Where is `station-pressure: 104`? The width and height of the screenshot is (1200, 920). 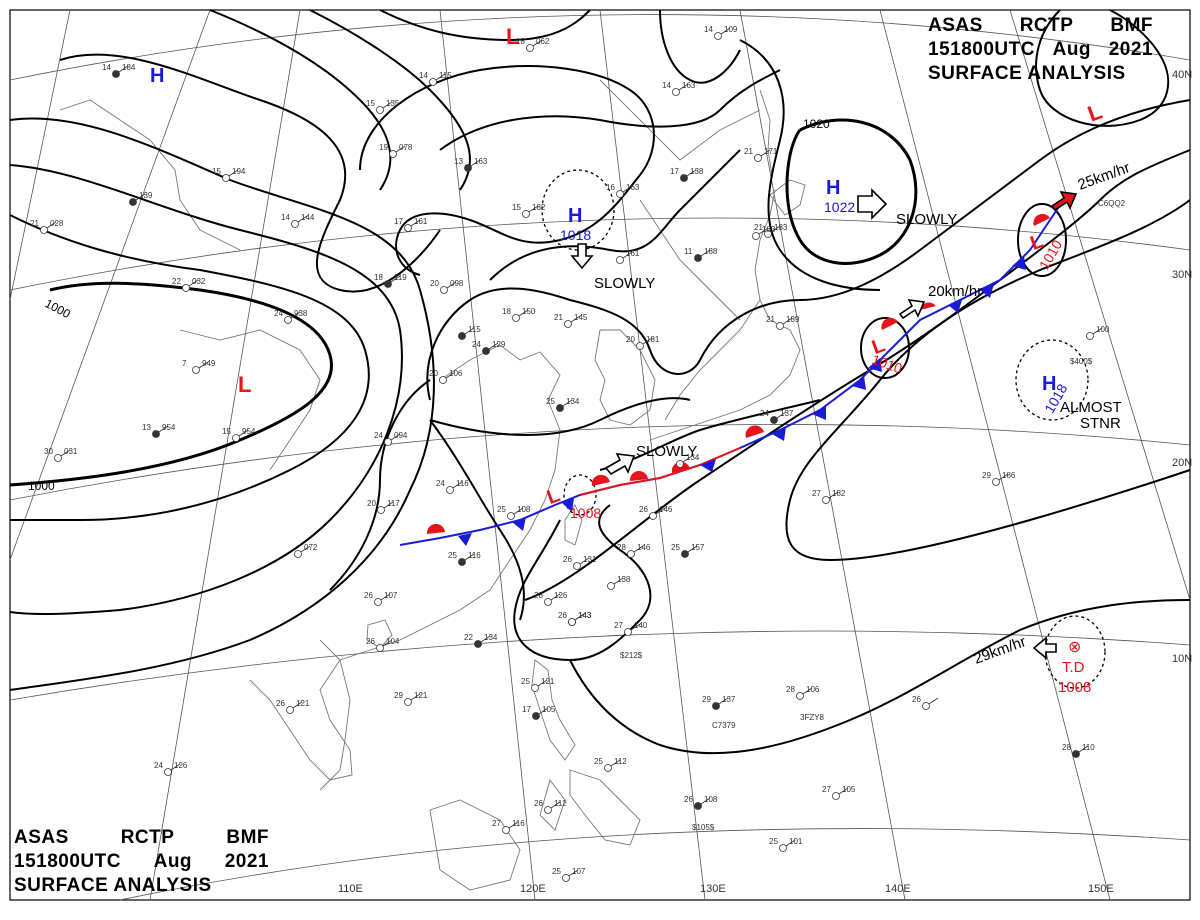
station-pressure: 104 is located at coordinates (393, 641).